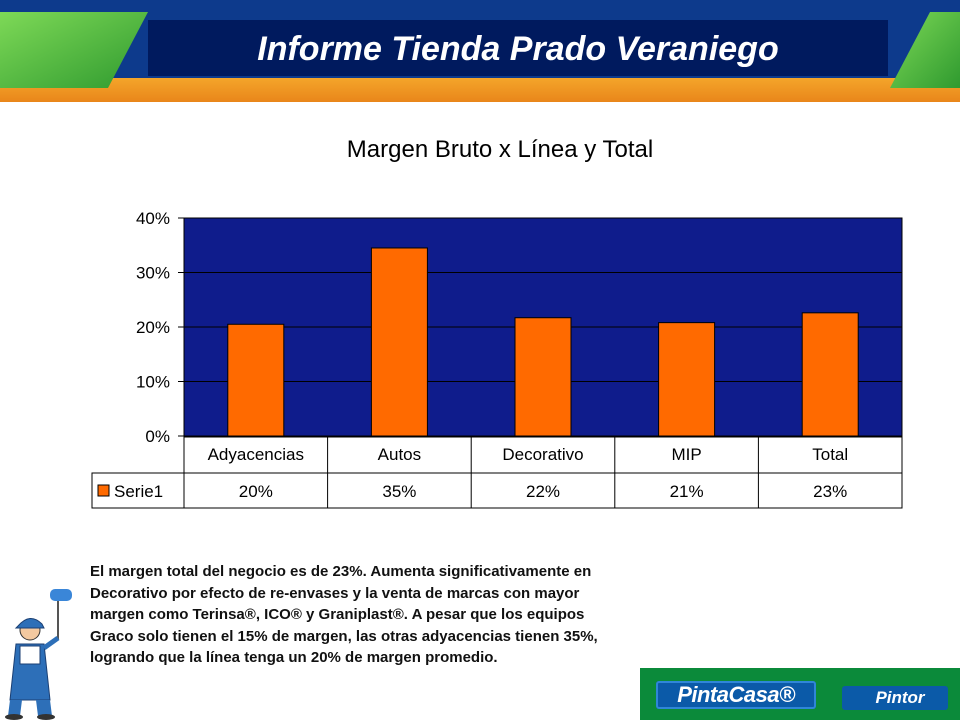 The height and width of the screenshot is (720, 960). What do you see at coordinates (38, 654) in the screenshot?
I see `painter-mascot-icon` at bounding box center [38, 654].